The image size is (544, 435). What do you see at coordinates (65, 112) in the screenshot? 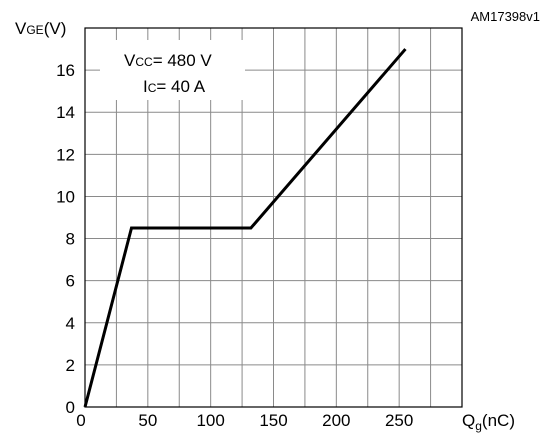
I see `y-tick-label: 14` at bounding box center [65, 112].